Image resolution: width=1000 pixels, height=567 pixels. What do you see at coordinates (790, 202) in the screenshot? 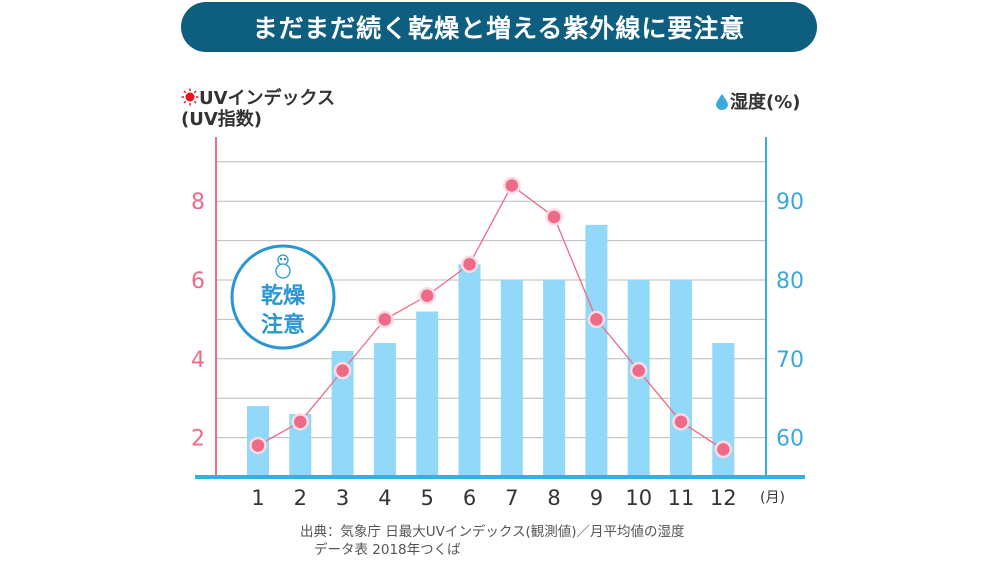
I see `right-tick-label: 90` at bounding box center [790, 202].